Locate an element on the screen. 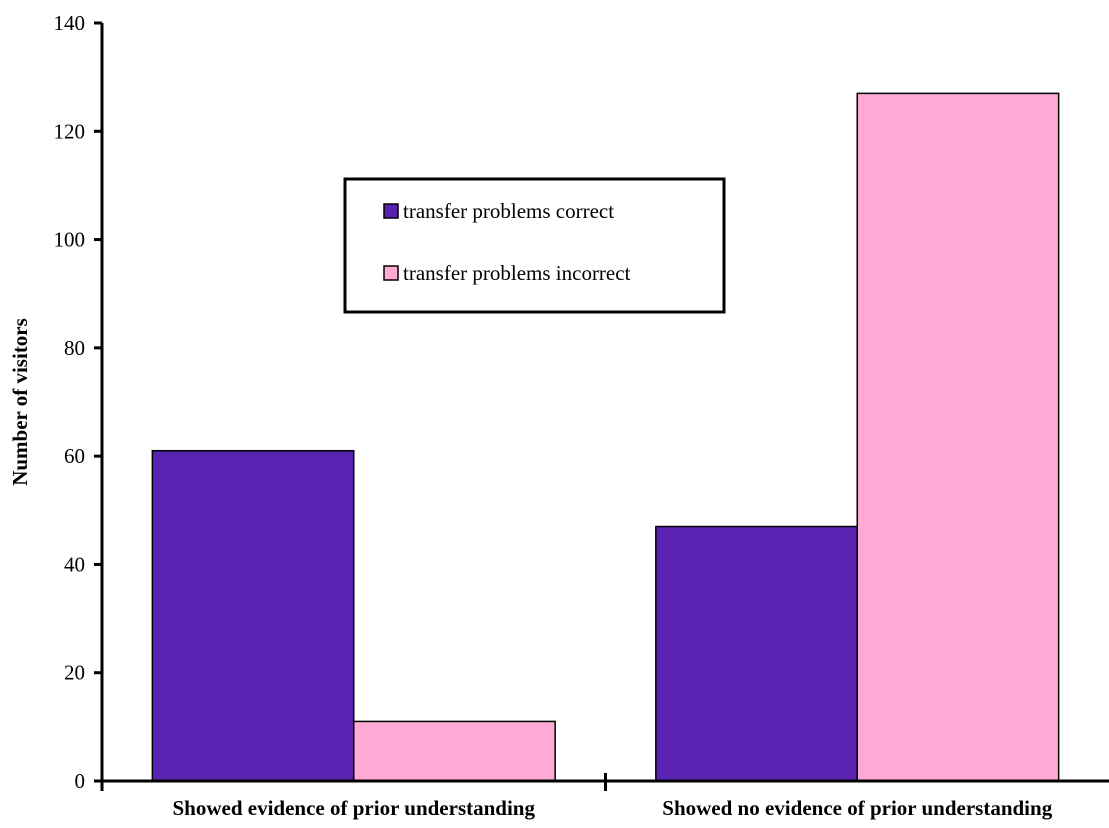 The height and width of the screenshot is (828, 1109). y-tick-label: 20 is located at coordinates (74, 673).